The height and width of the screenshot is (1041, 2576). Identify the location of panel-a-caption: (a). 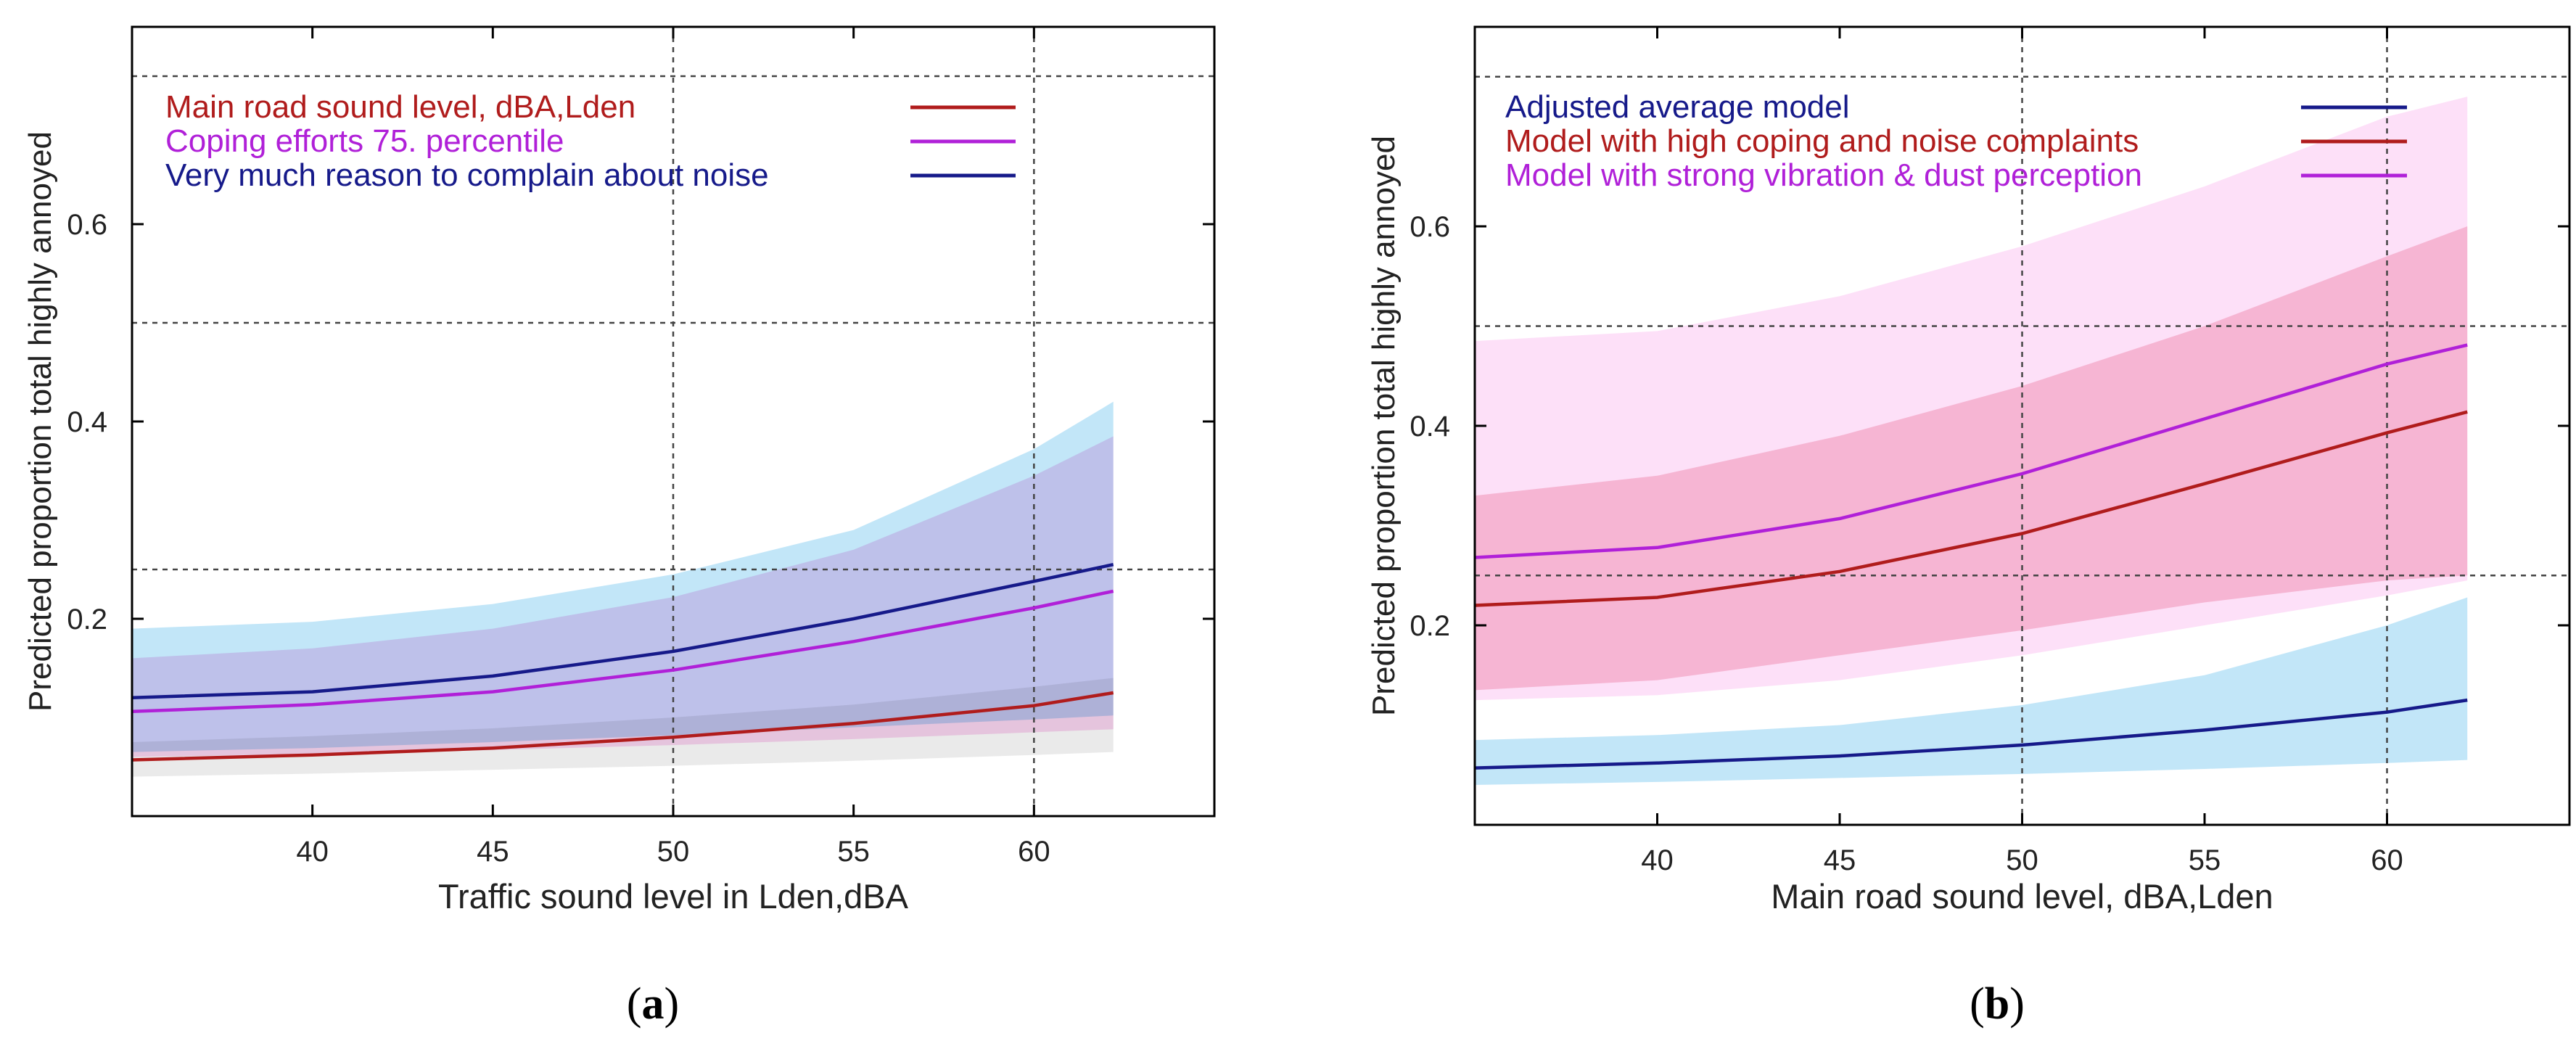
(653, 1004).